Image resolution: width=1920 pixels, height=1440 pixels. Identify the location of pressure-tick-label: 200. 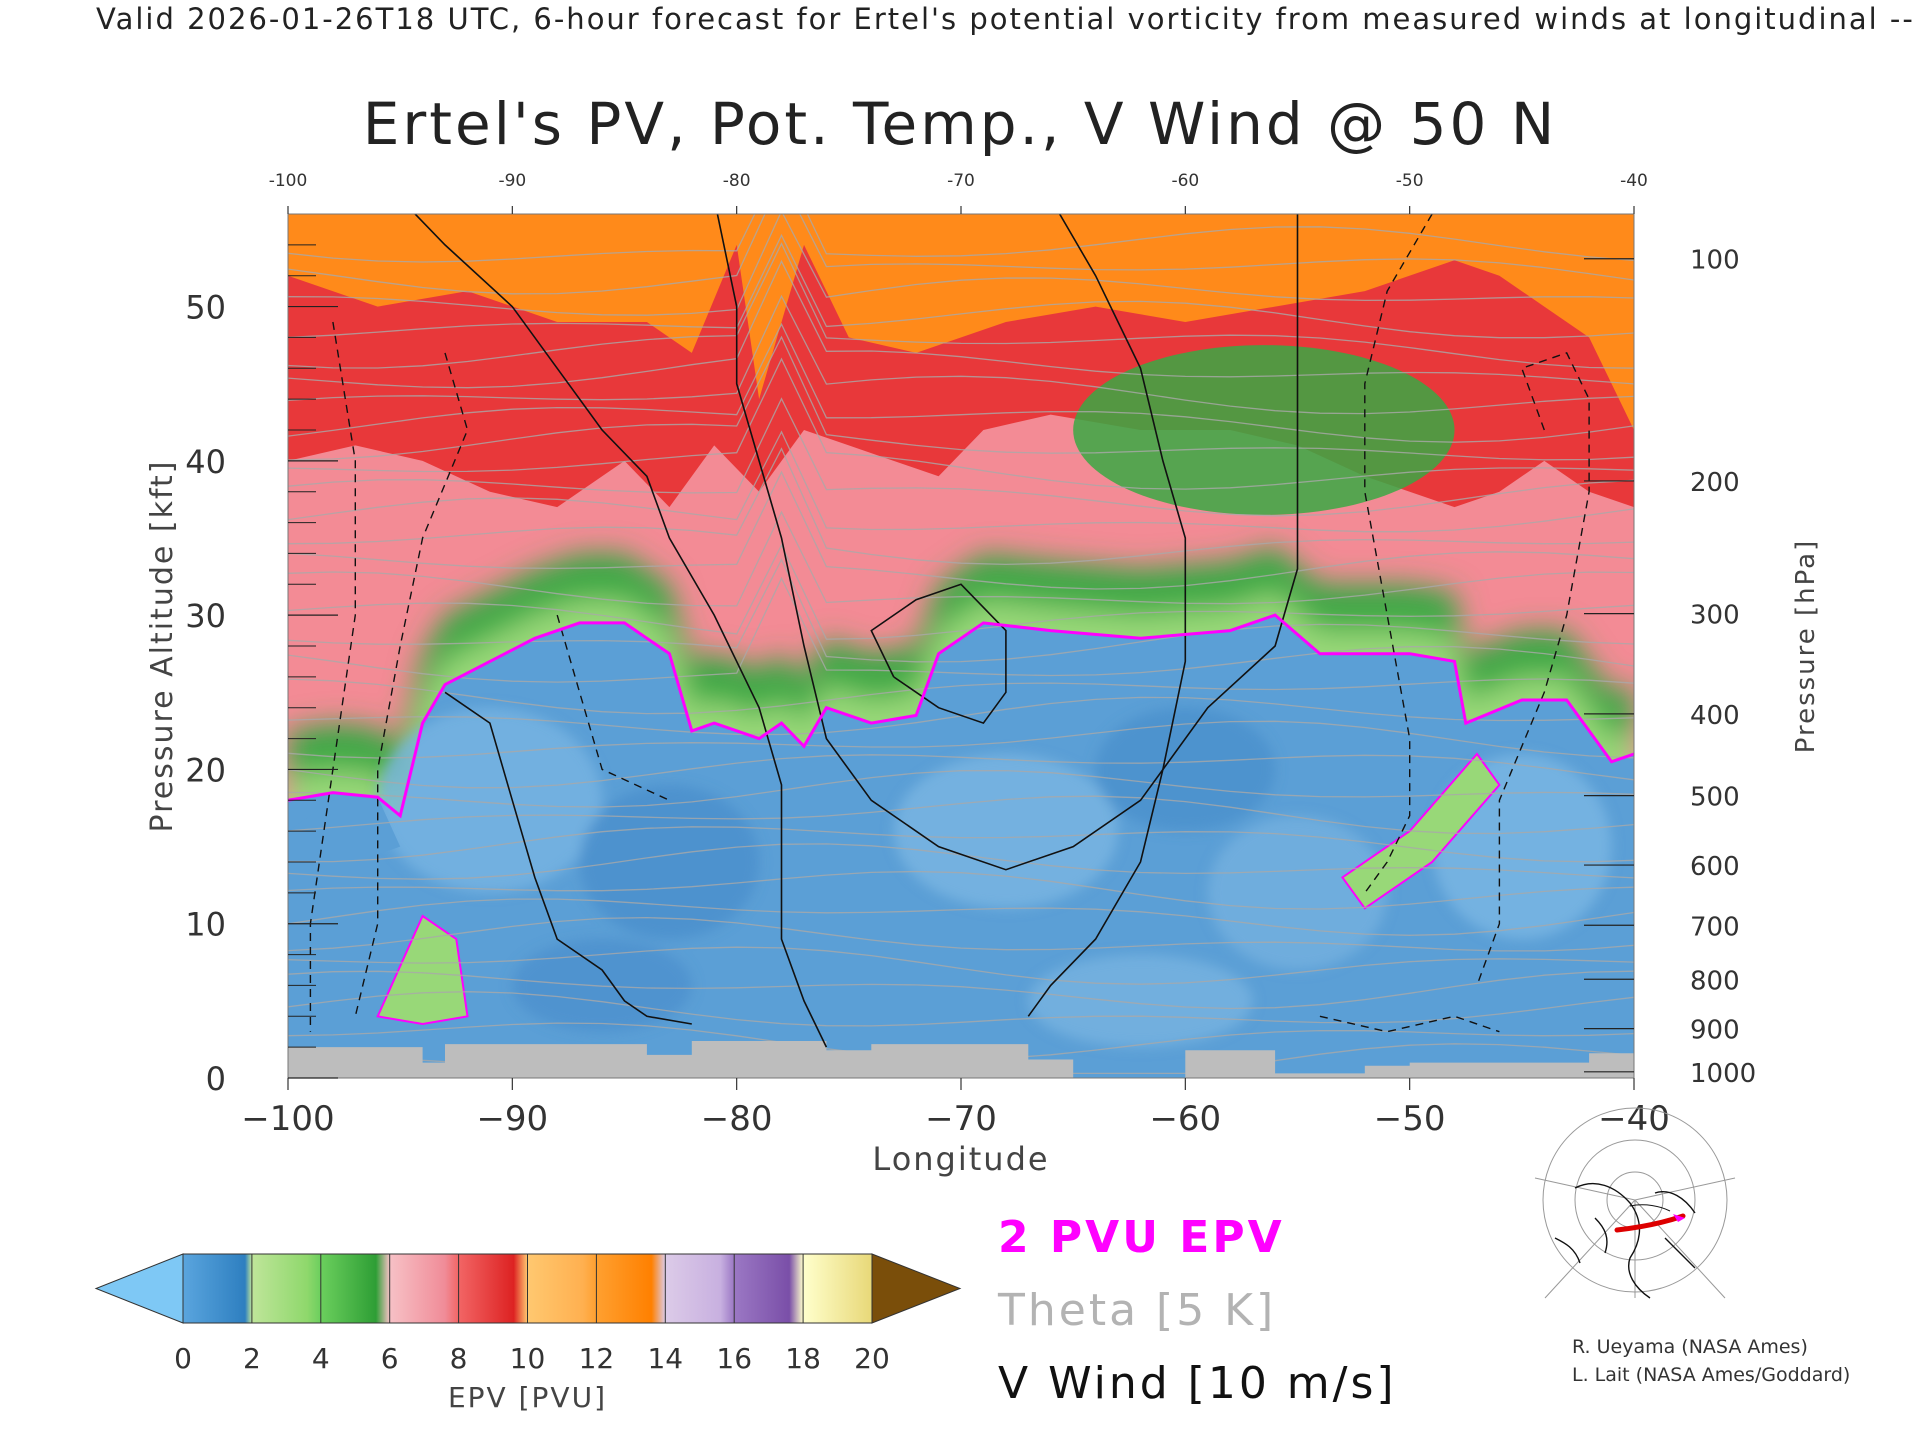
(1715, 483).